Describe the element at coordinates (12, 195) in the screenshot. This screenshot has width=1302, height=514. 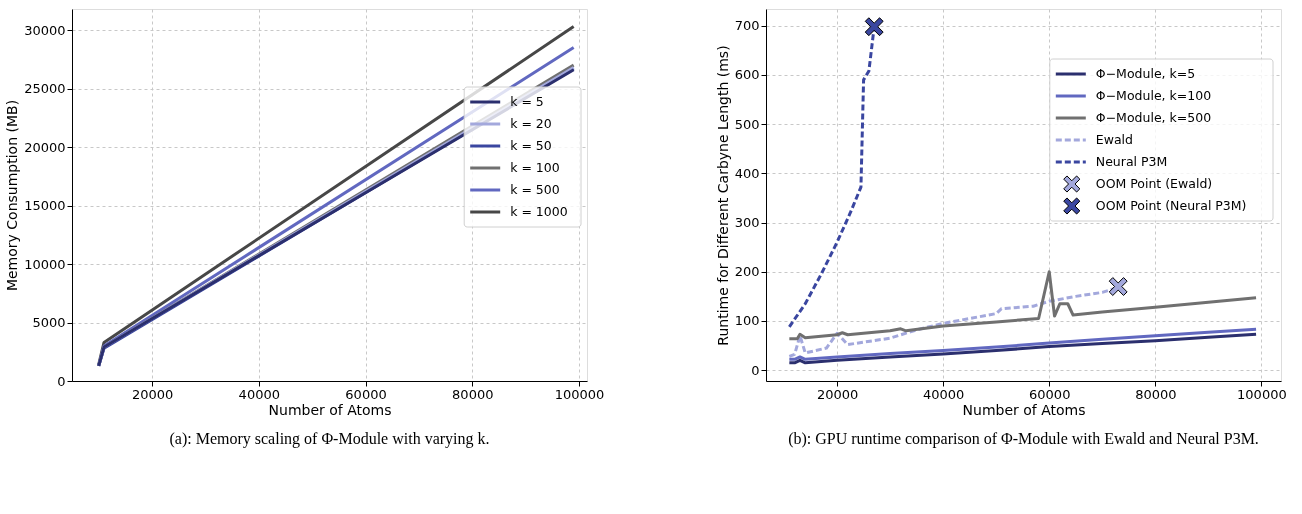
I see `y-axis-title: Memory Consumption (MB)` at that location.